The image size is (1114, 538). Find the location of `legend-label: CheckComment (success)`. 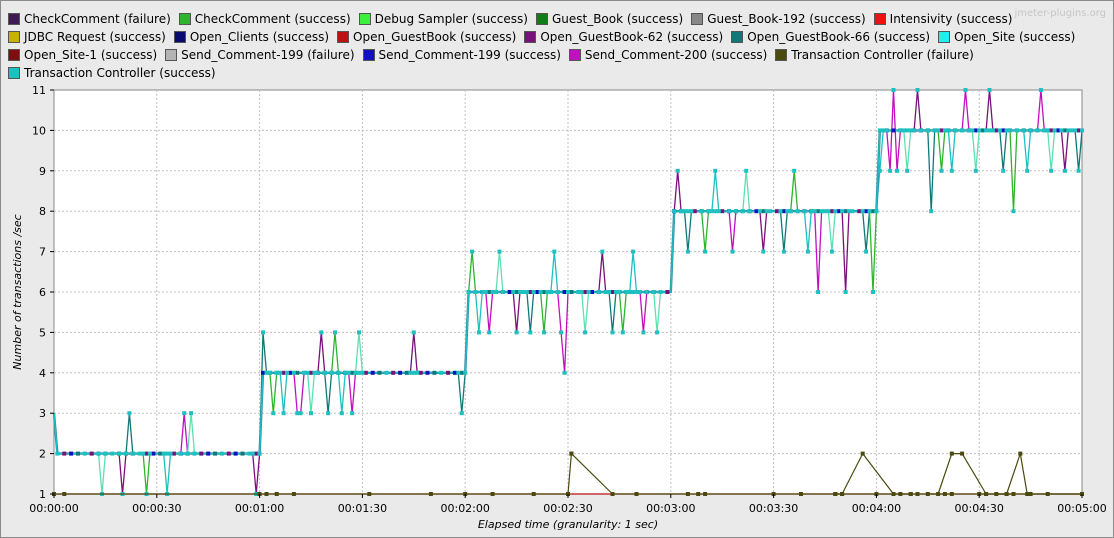

legend-label: CheckComment (success) is located at coordinates (272, 19).